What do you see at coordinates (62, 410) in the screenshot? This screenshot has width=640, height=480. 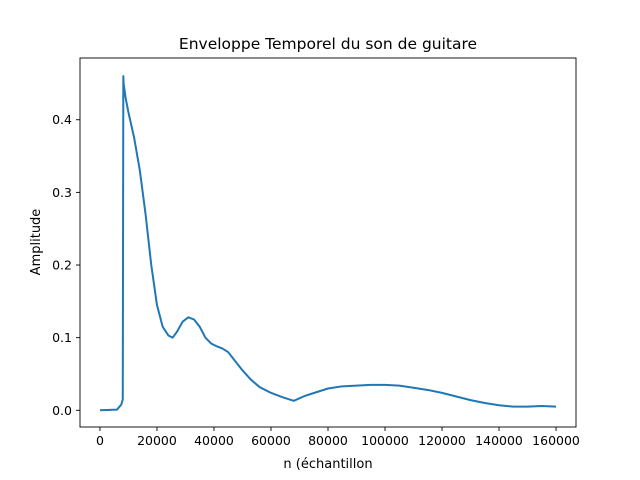 I see `y-tick-label: 0.0` at bounding box center [62, 410].